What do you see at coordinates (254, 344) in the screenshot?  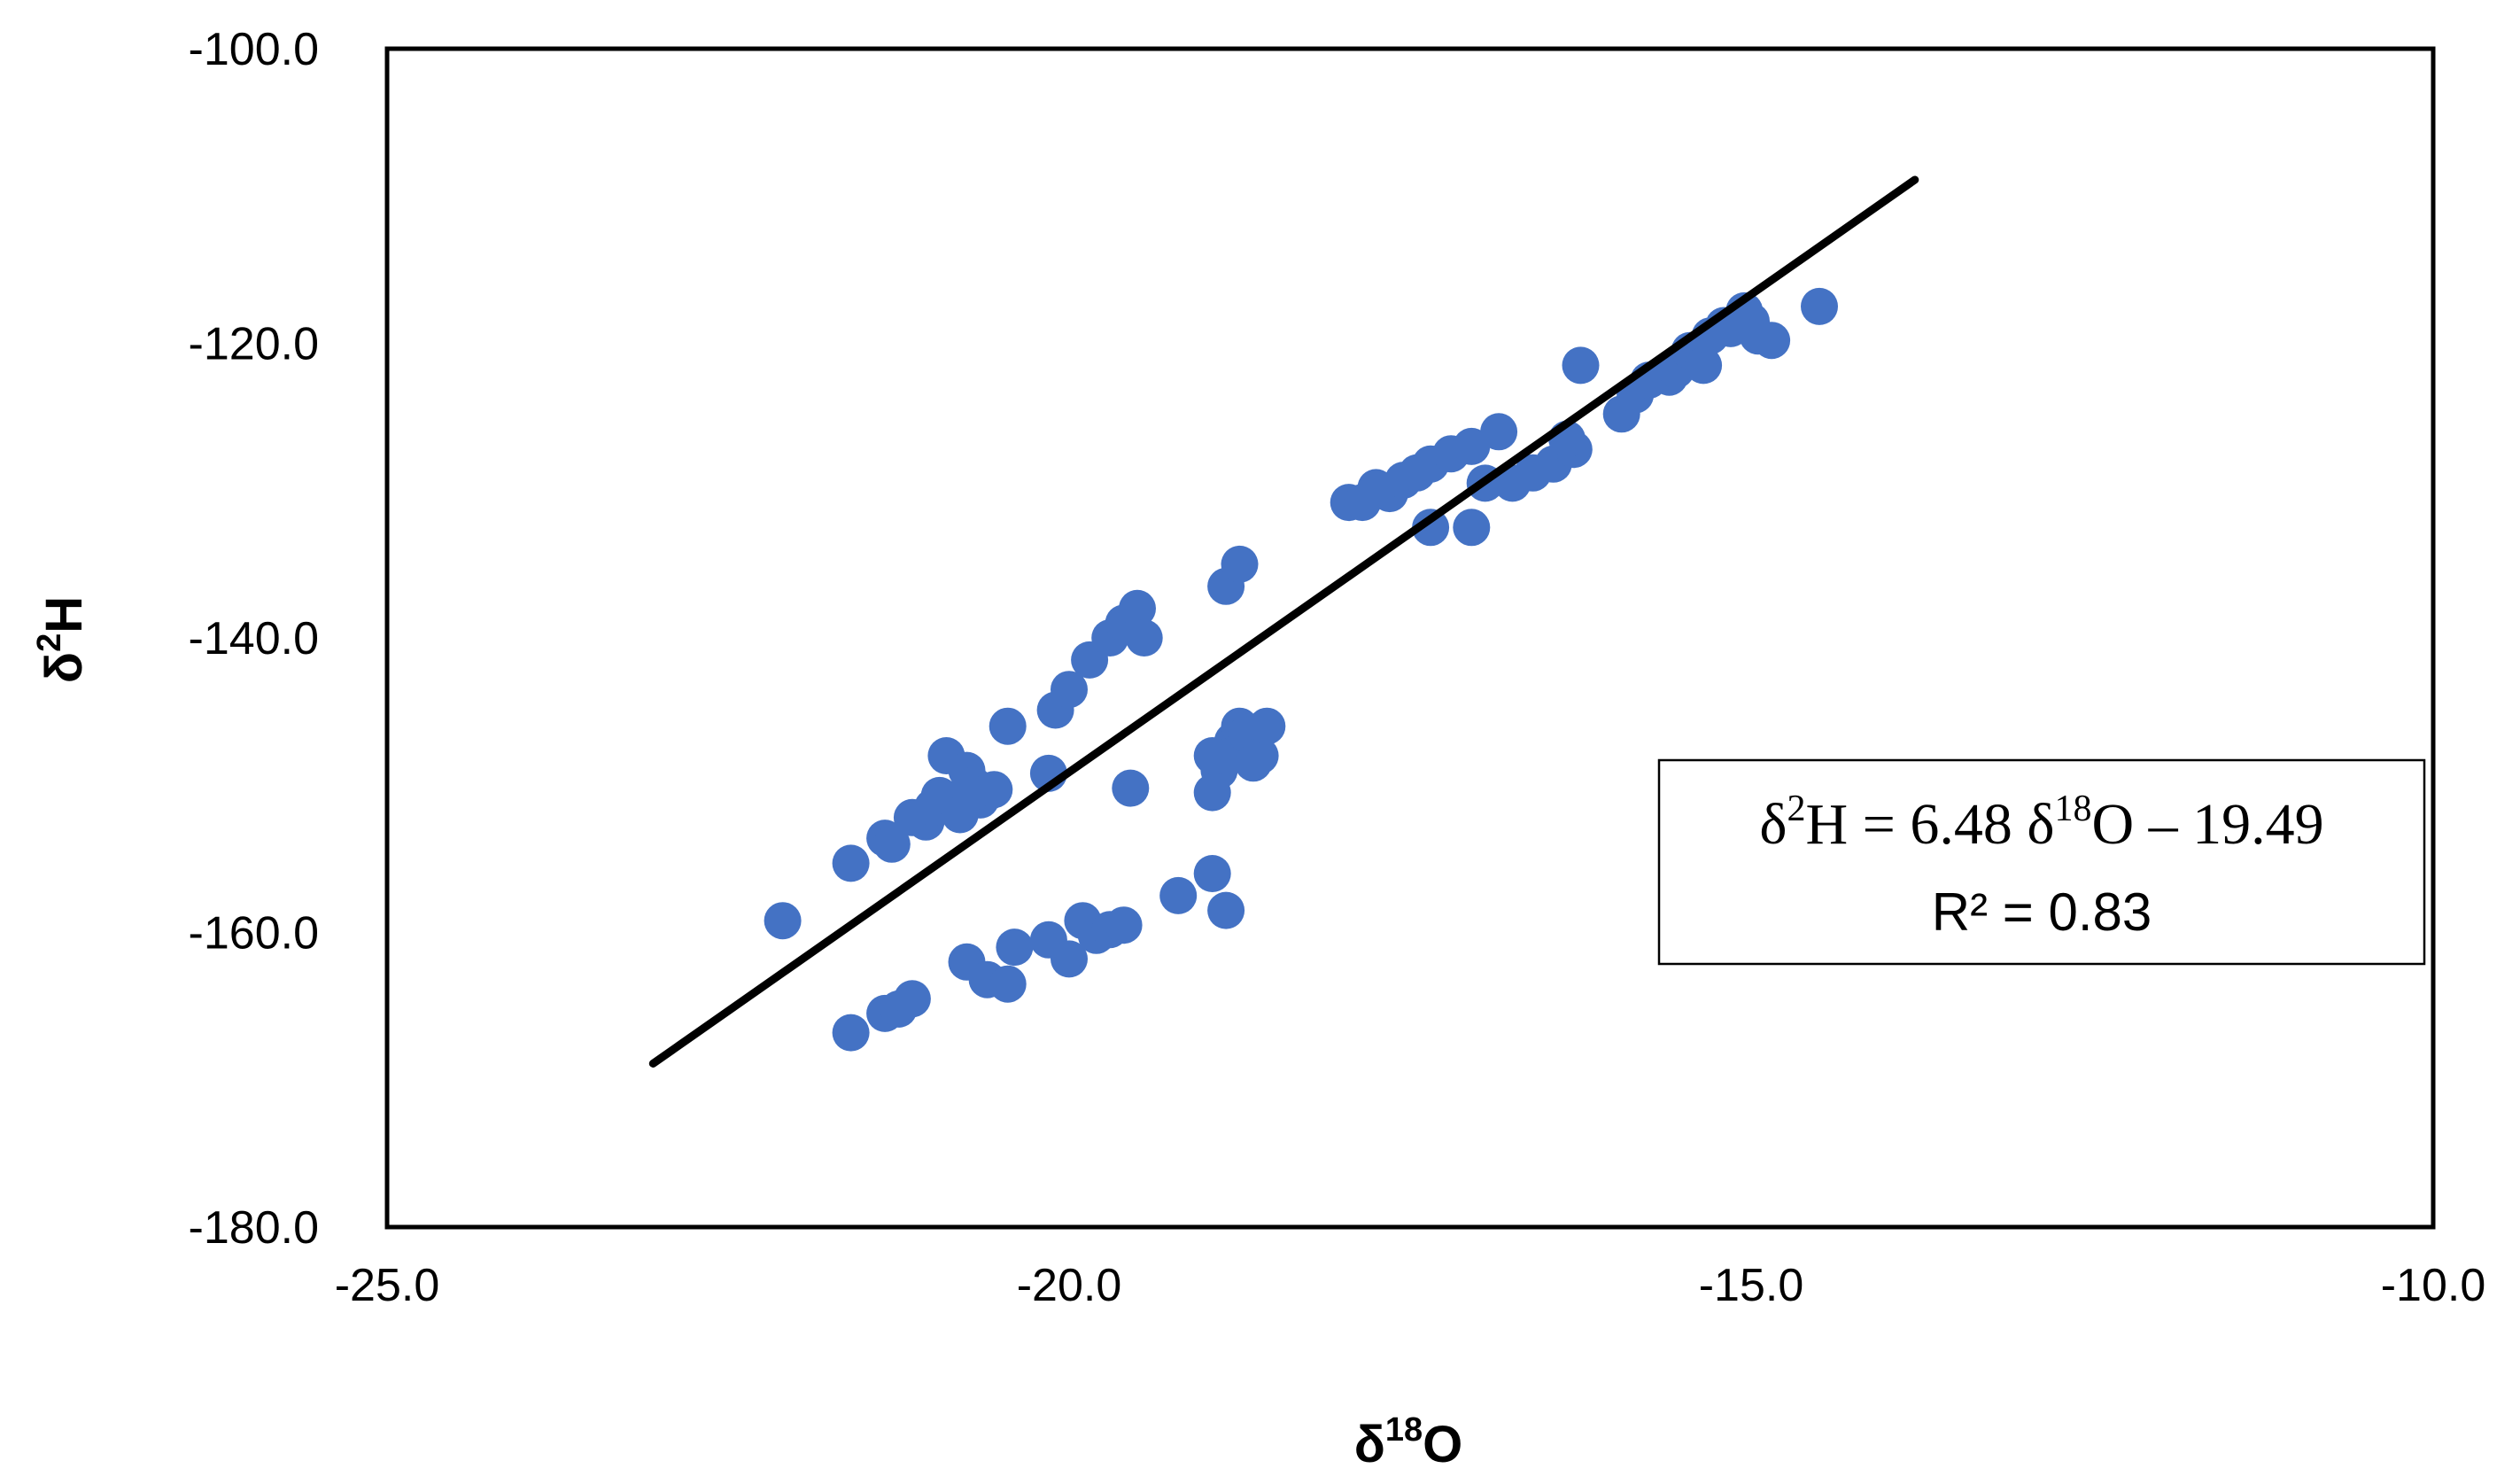 I see `y-tick-label: -120.0` at bounding box center [254, 344].